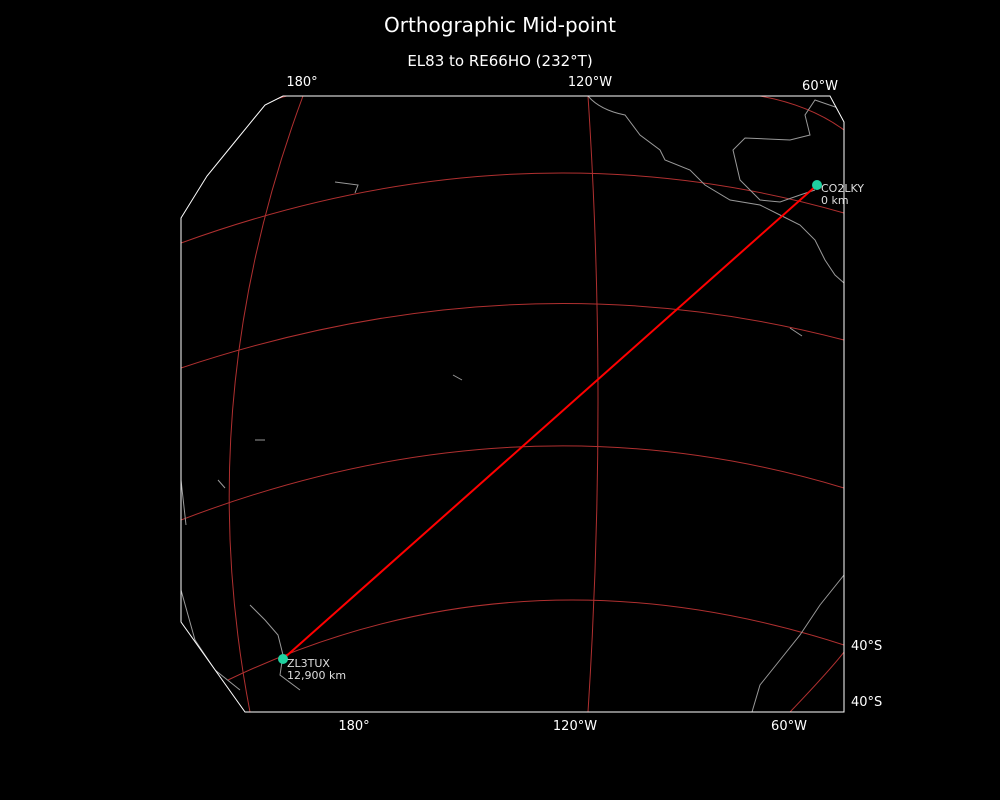 The width and height of the screenshot is (1000, 800). I want to click on coast-south-america, so click(797, 643).